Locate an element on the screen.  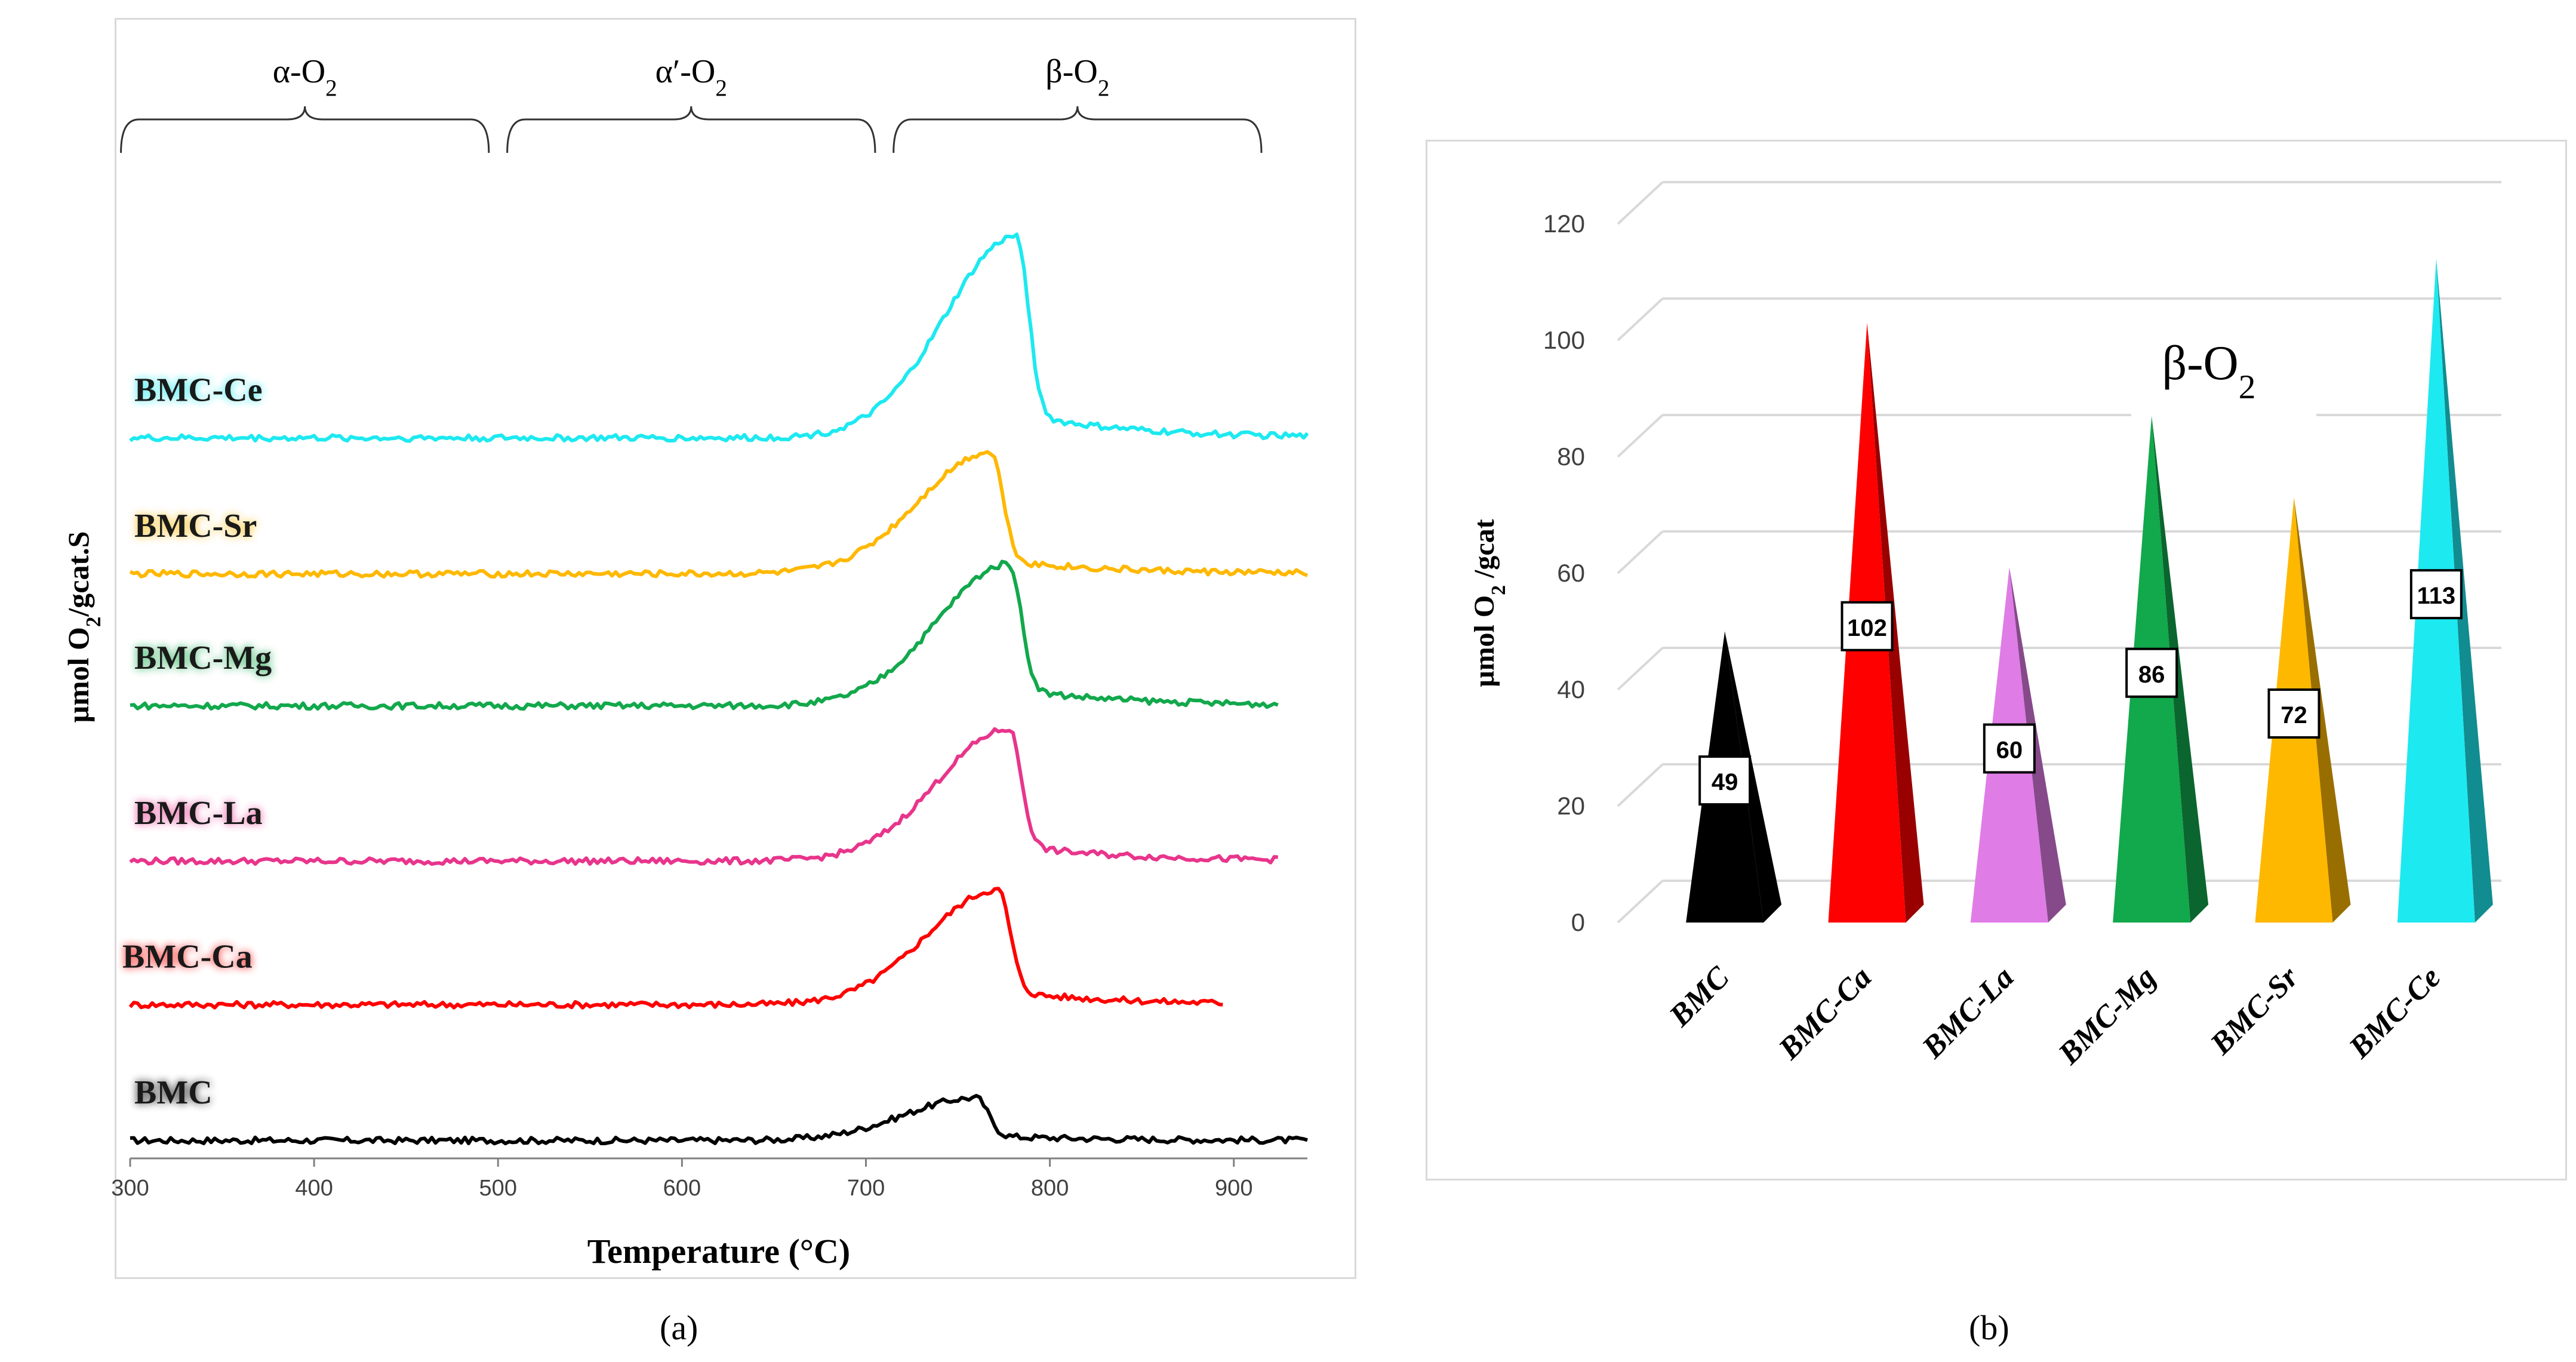
series-label-bmc: BMC is located at coordinates (173, 1092).